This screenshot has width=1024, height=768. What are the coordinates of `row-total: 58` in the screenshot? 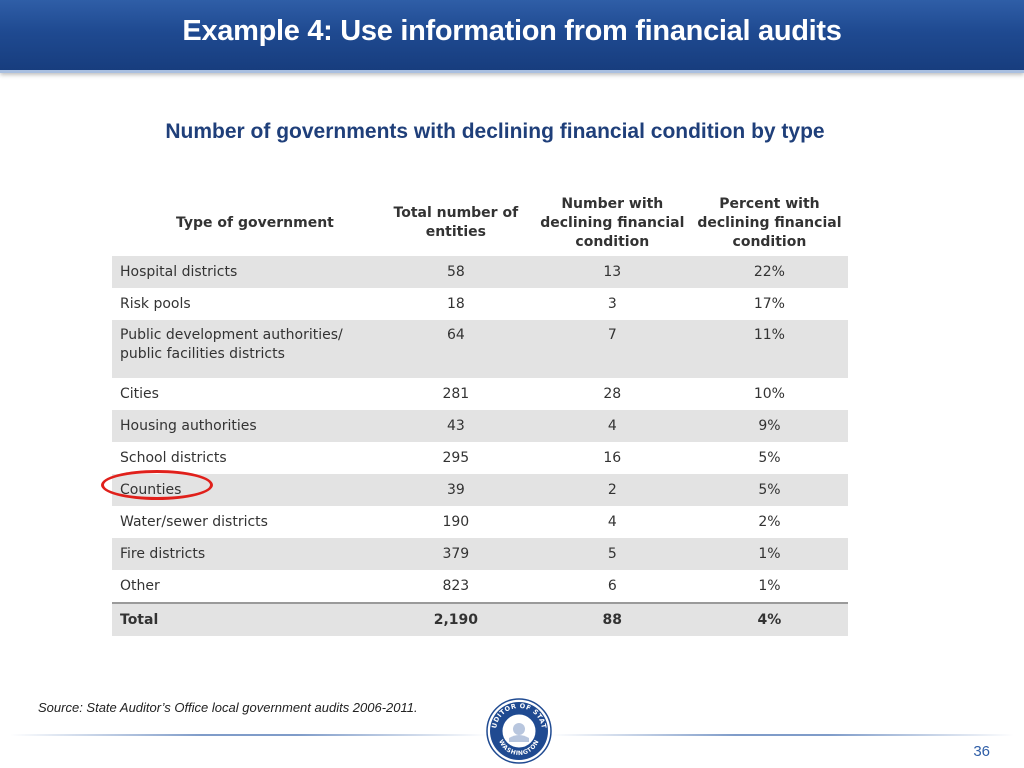 It's located at (455, 272).